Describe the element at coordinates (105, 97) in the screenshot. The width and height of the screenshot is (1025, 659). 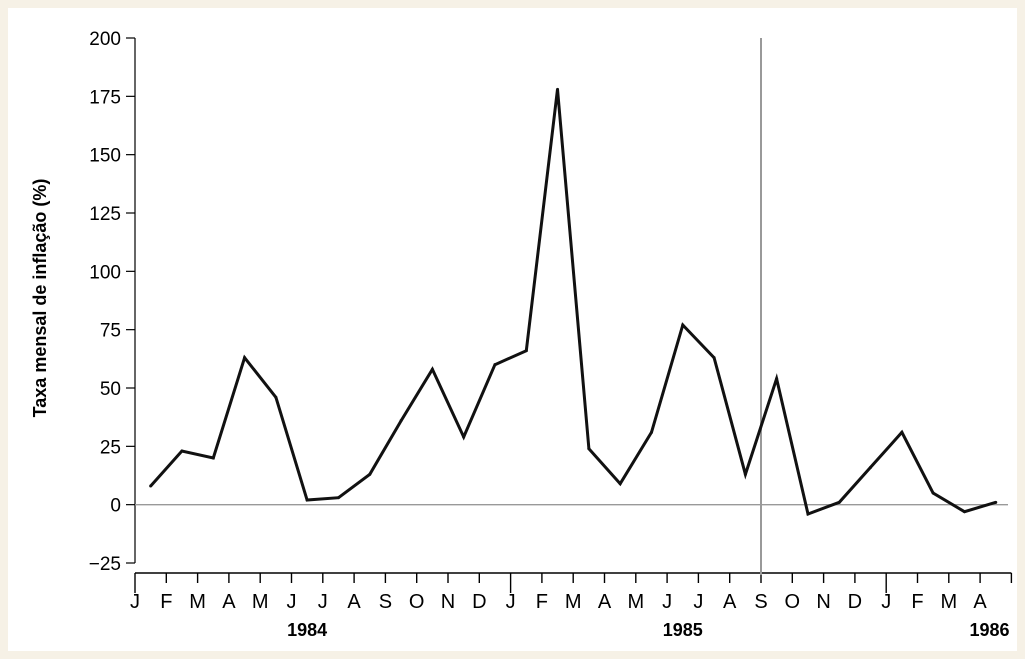
I see `y-tick-label: 175` at that location.